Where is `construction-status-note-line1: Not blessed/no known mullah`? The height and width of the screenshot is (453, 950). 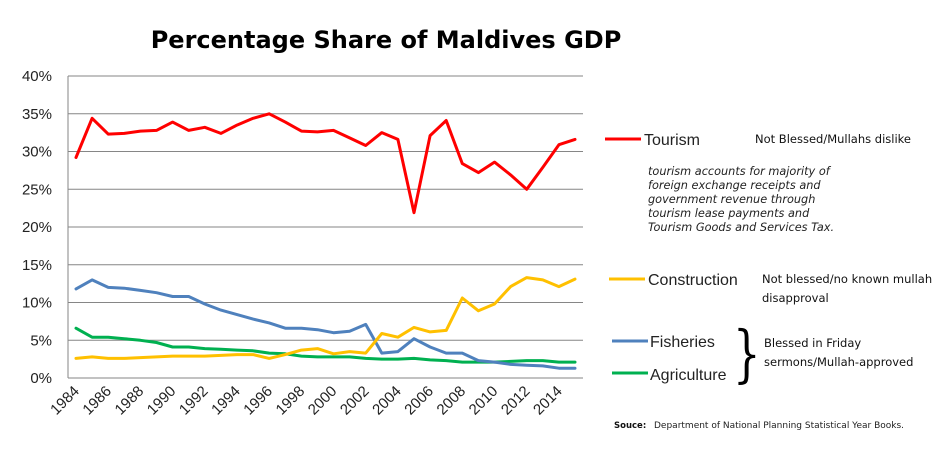
construction-status-note-line1: Not blessed/no known mullah is located at coordinates (847, 279).